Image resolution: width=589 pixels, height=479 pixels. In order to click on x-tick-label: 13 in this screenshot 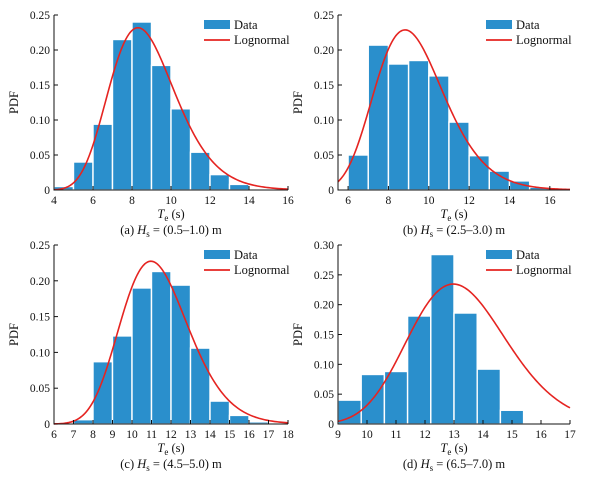, I will do `click(191, 435)`.